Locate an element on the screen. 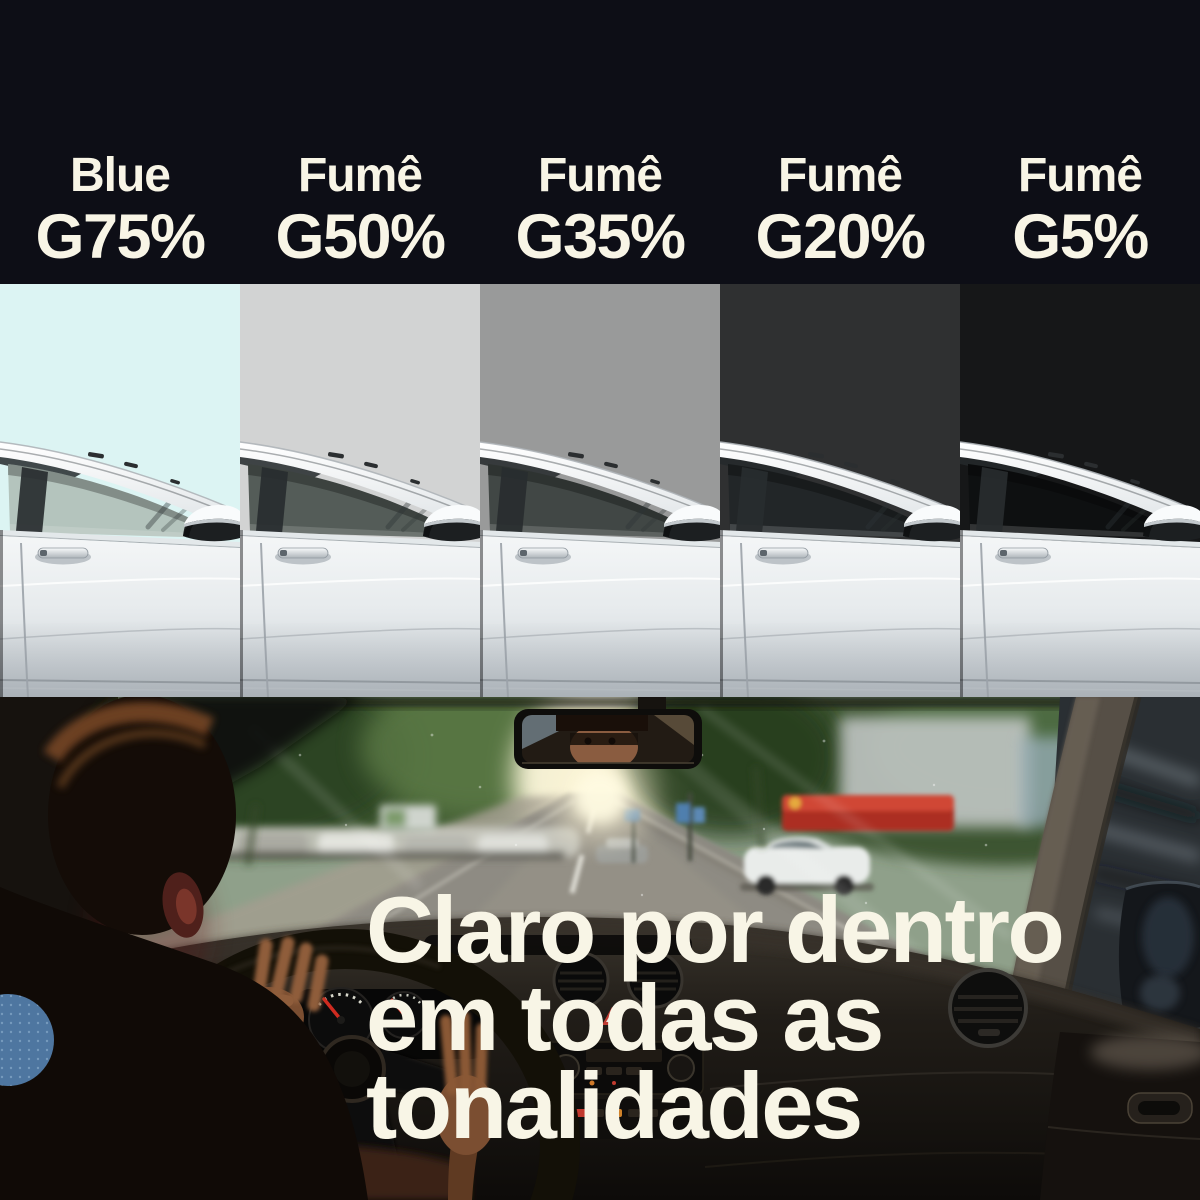 This screenshot has height=1200, width=1200. tint-label-fume-g5: Fumê G5% is located at coordinates (1080, 142).